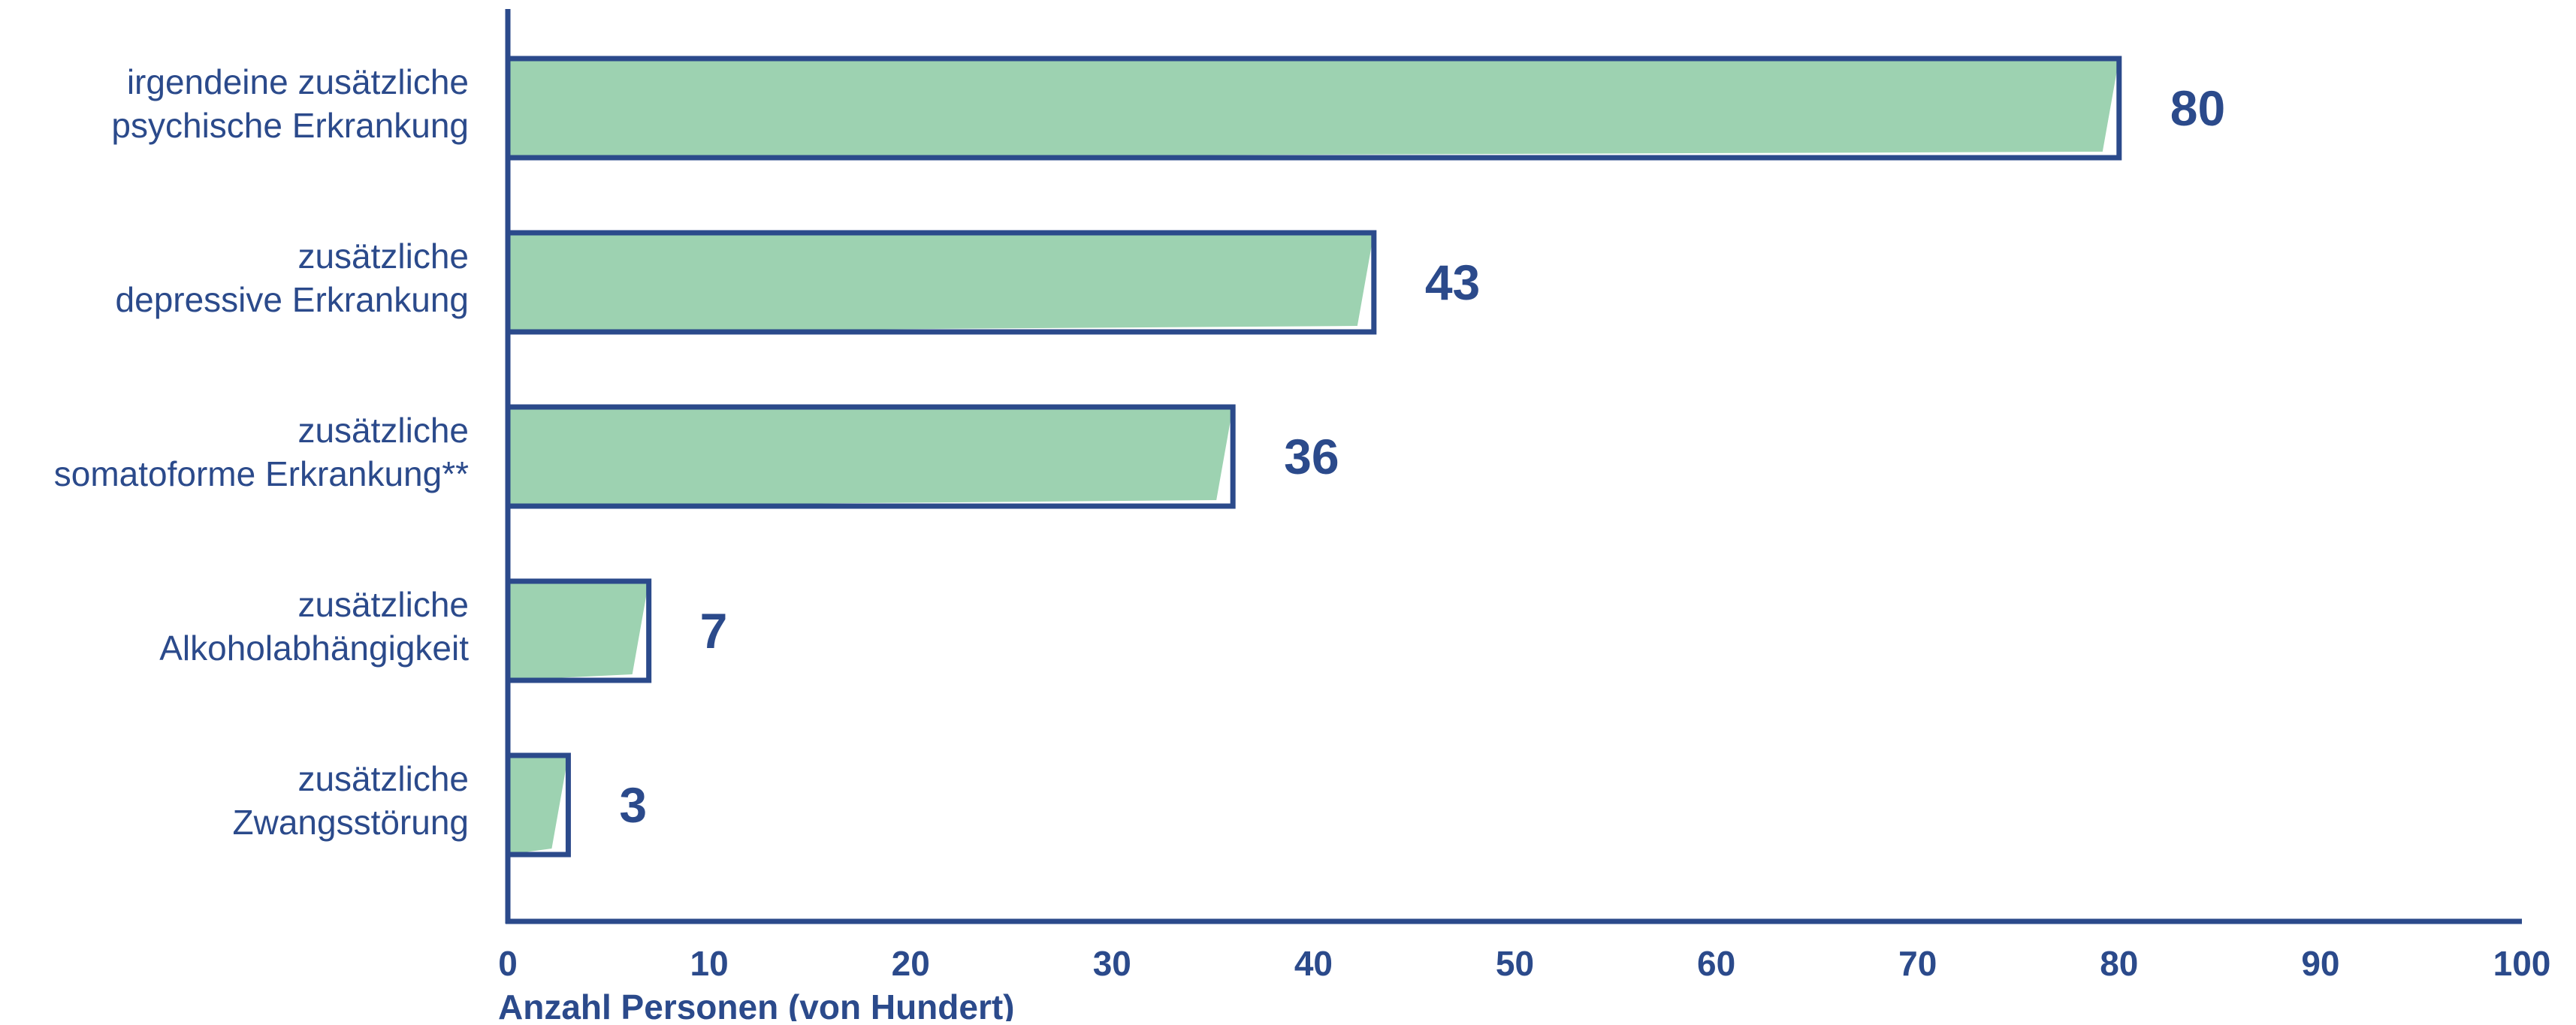 This screenshot has height=1025, width=2576. Describe the element at coordinates (314, 626) in the screenshot. I see `category-label-3: zusätzliche Alkoholabhängigkeit` at that location.